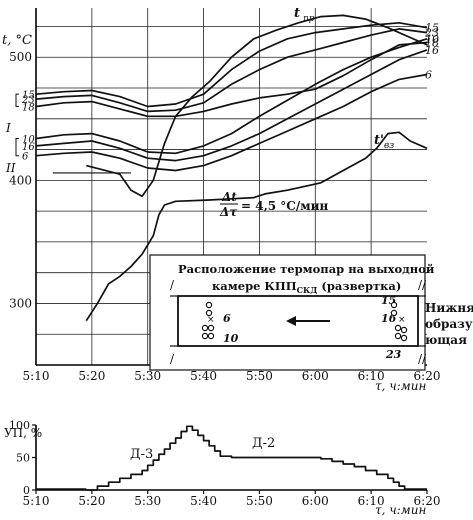  Describe the element at coordinates (371, 501) in the screenshot. I see `sub-xtick-label-6: 6:10` at that location.